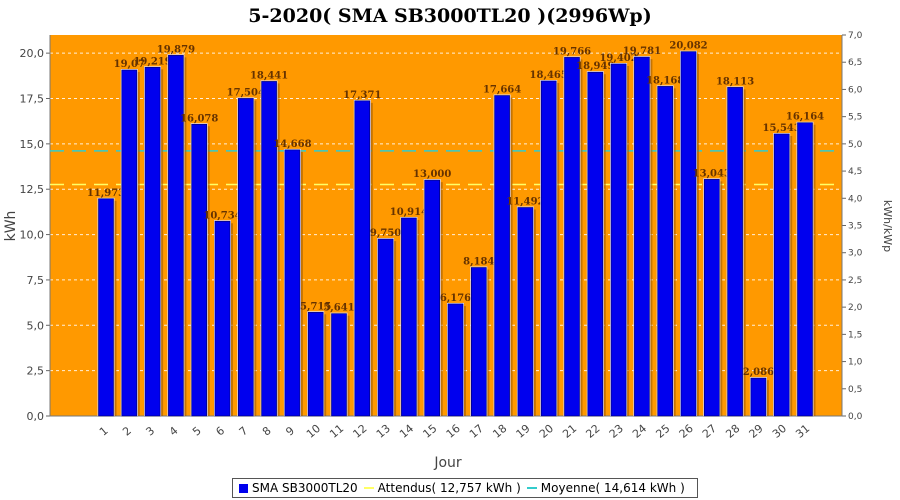 Image resolution: width=900 pixels, height=500 pixels. Describe the element at coordinates (246, 92) in the screenshot. I see `data-label: 17,504` at that location.